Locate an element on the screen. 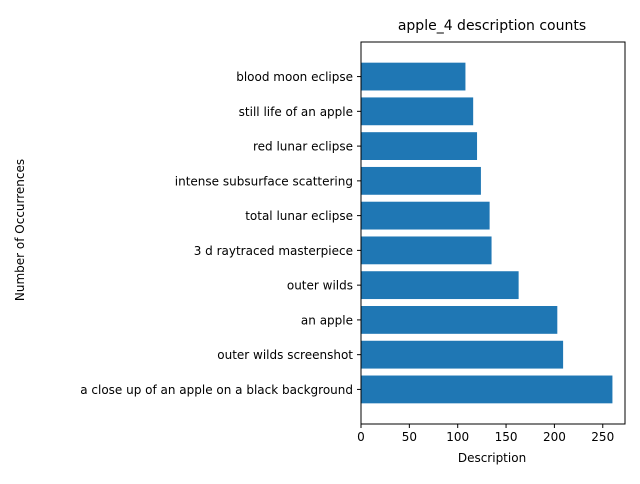  chart-title: apple_4 description counts is located at coordinates (492, 26).